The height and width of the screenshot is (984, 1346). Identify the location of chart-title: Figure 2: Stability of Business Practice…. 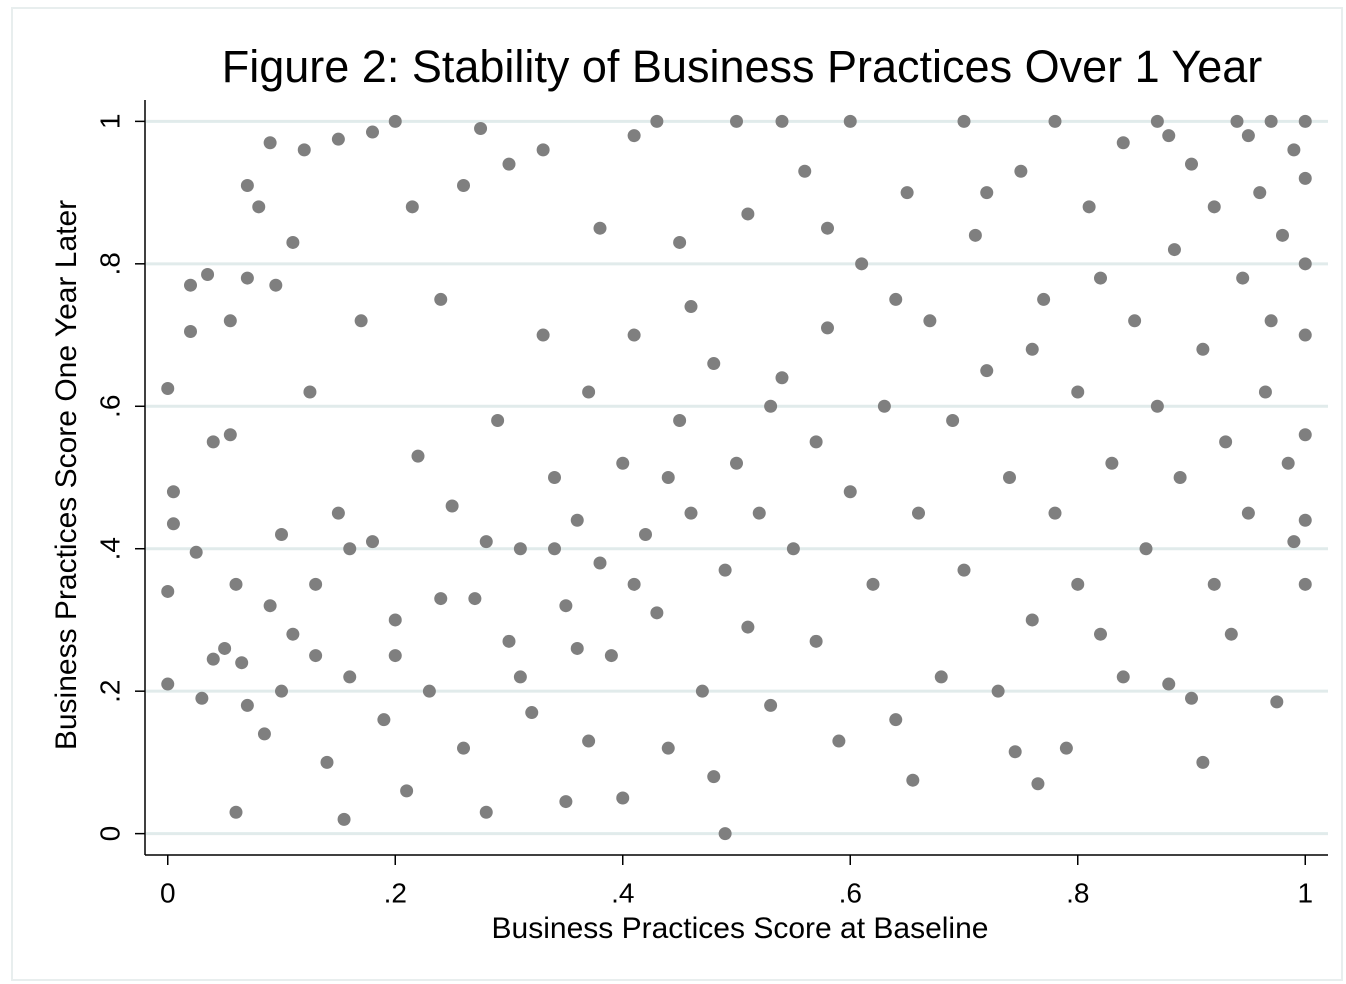
(742, 66).